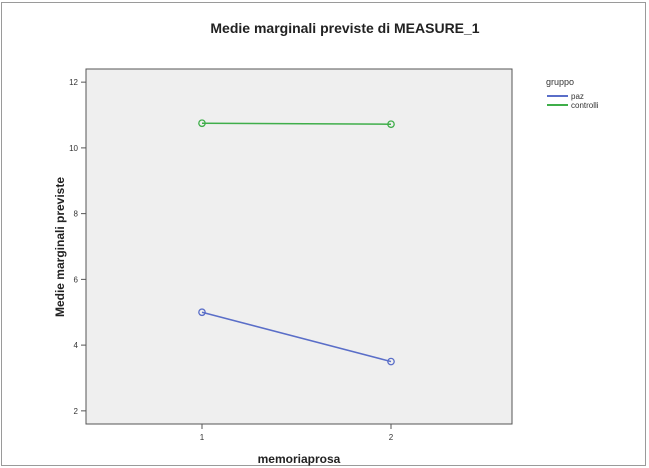 This screenshot has height=468, width=649. I want to click on y-tick-label: 12, so click(73, 82).